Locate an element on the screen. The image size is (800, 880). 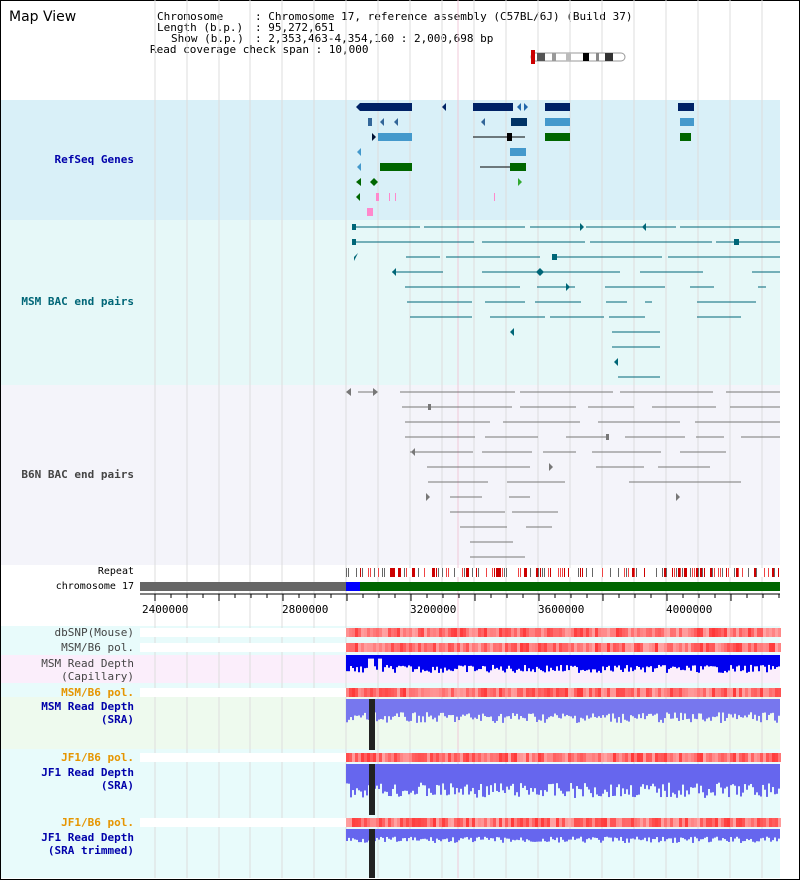
track-label-dbsnp: dbSNP(Mouse) is located at coordinates (94, 632).